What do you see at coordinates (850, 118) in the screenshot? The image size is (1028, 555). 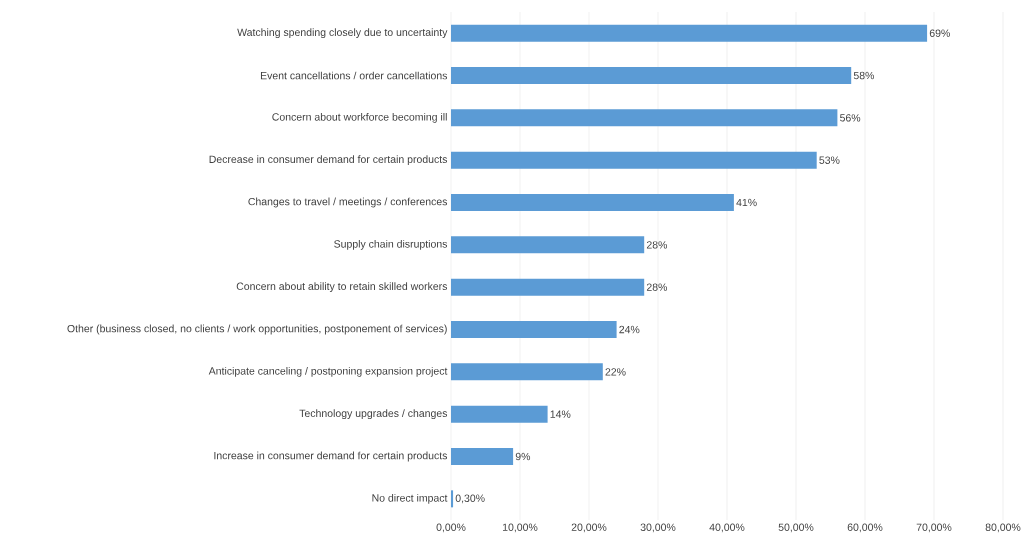 I see `data-label: 56%` at bounding box center [850, 118].